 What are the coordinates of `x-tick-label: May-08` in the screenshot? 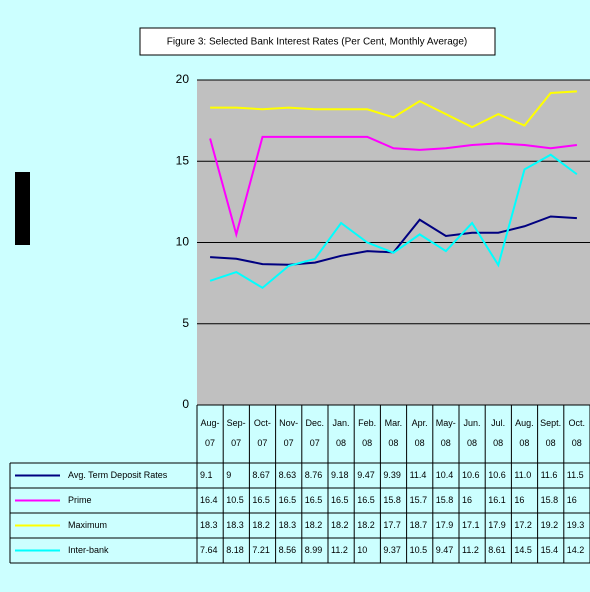 It's located at (445, 433).